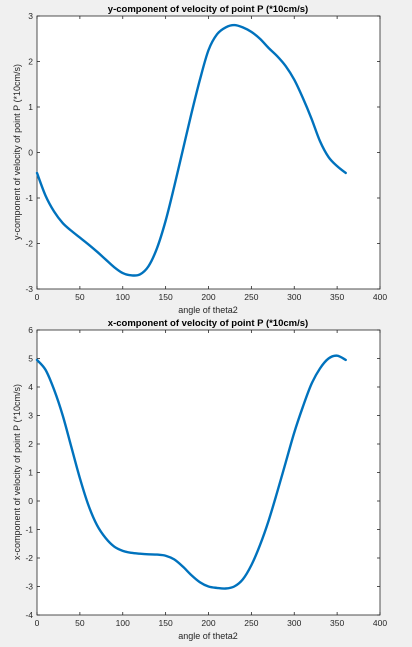  I want to click on x-velocity-x-tick-label: 350, so click(337, 623).